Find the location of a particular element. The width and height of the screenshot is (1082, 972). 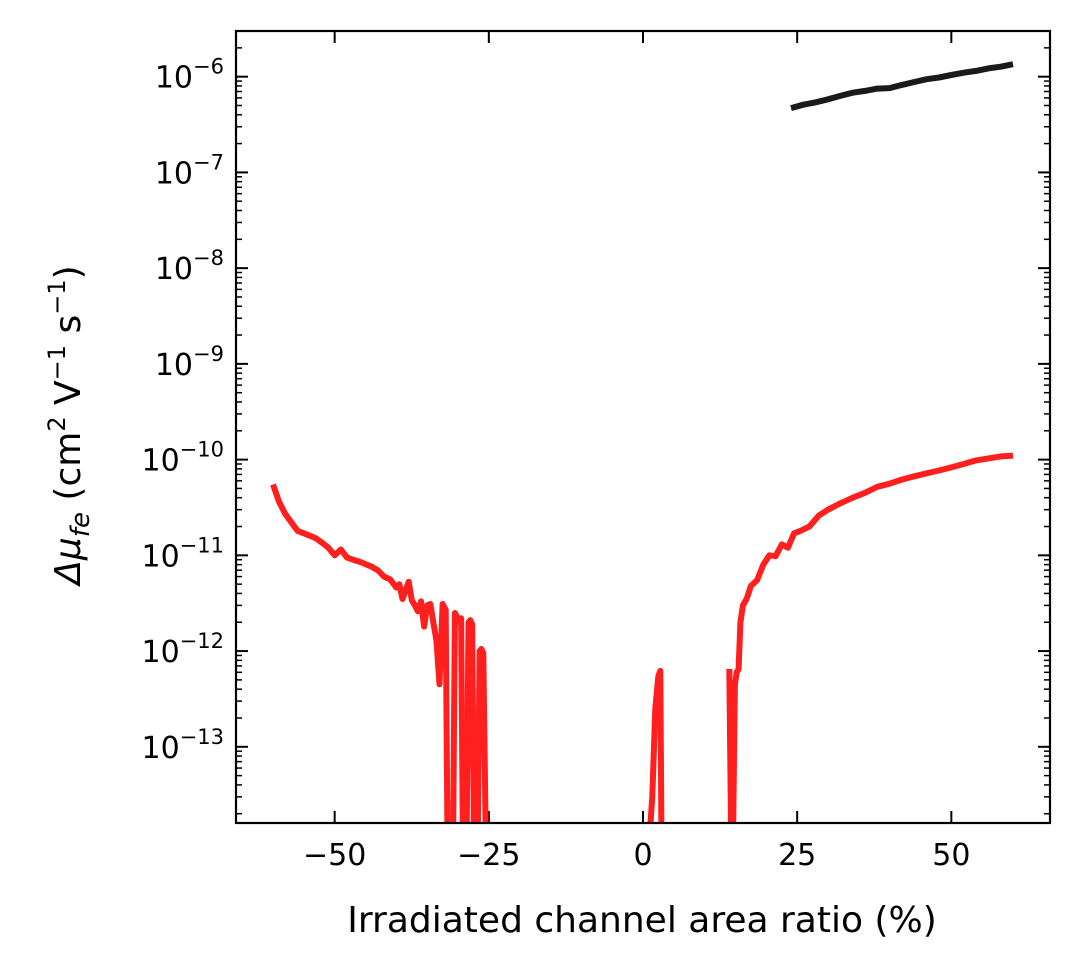

y-axis-title-prefix: Δμ is located at coordinates (68, 562).